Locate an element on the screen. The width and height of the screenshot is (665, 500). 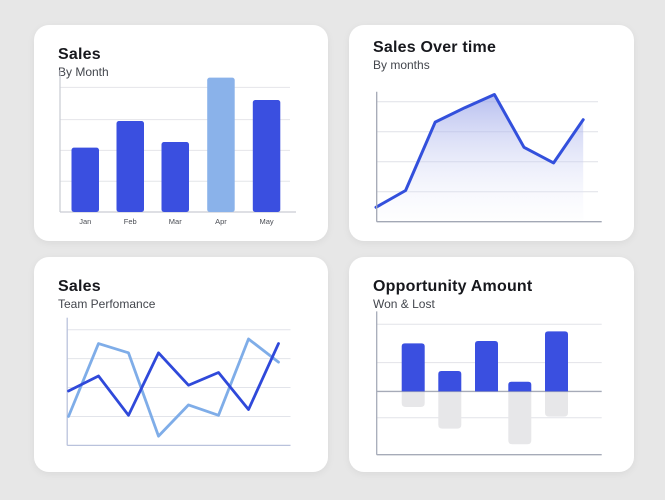
area-line is located at coordinates (479, 151).